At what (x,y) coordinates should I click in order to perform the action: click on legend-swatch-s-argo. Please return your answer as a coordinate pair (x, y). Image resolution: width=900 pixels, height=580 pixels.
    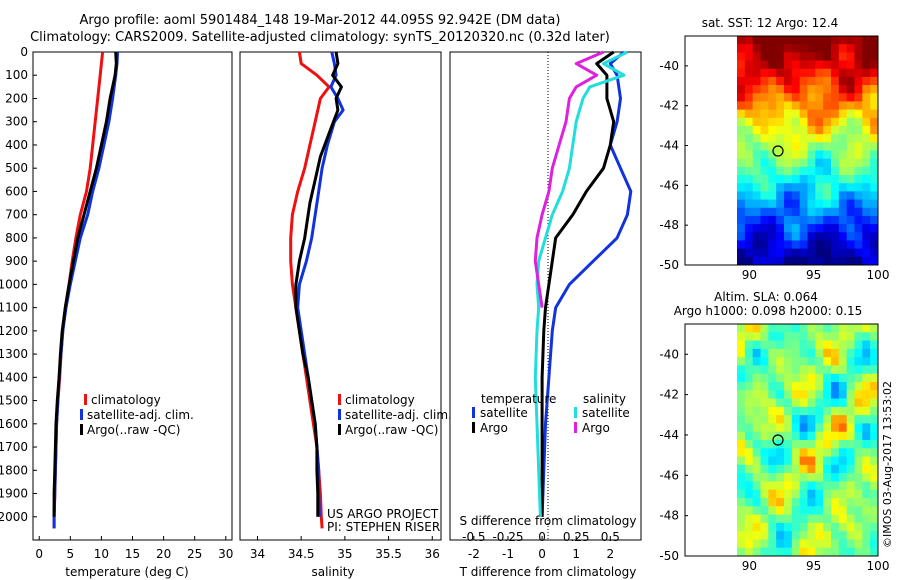
    Looking at the image, I should click on (575, 427).